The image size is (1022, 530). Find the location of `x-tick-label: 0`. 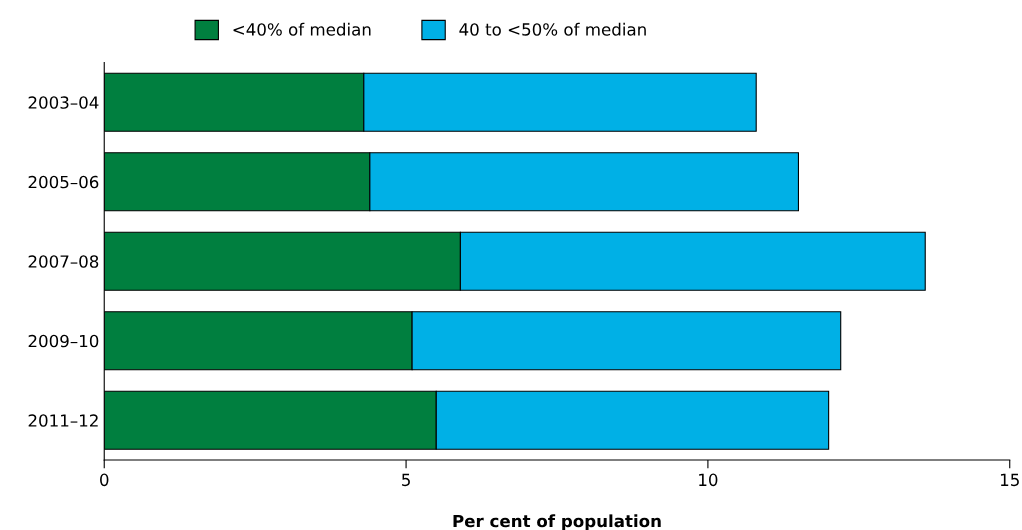

x-tick-label: 0 is located at coordinates (104, 480).